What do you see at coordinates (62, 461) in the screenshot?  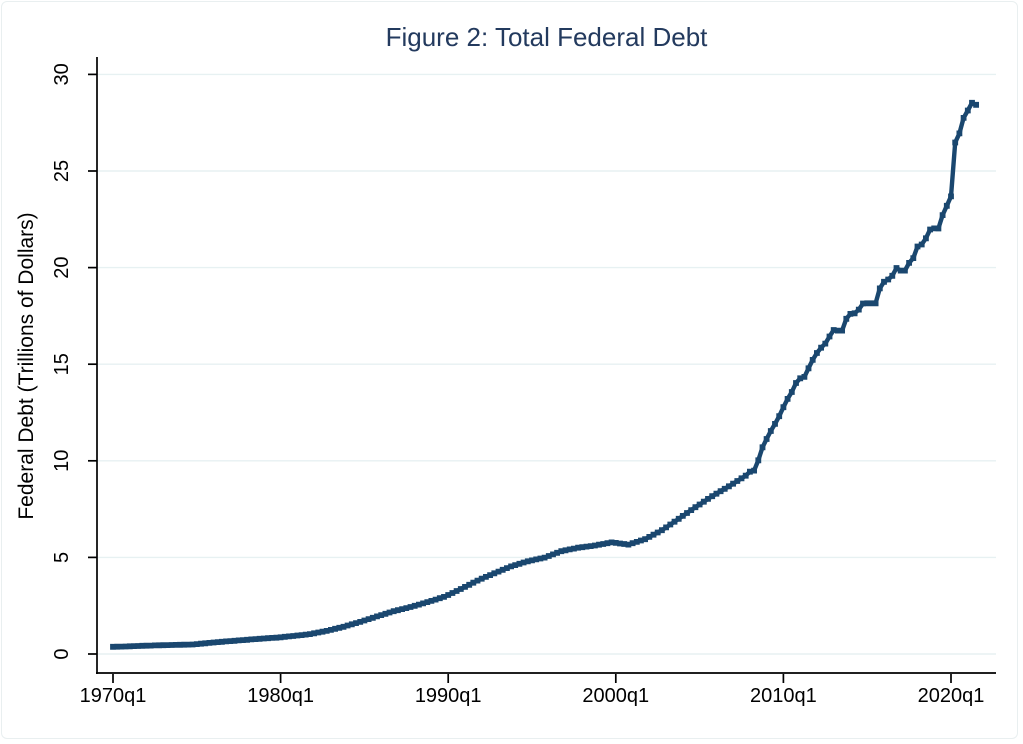 I see `y-tick-label: 10` at bounding box center [62, 461].